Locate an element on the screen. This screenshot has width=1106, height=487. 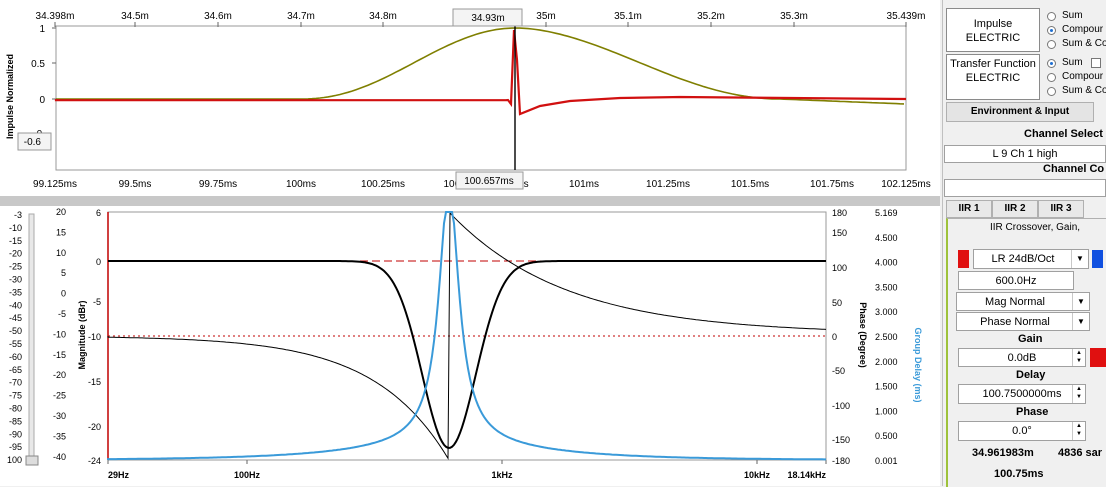
filter-color-red is located at coordinates (963, 259).